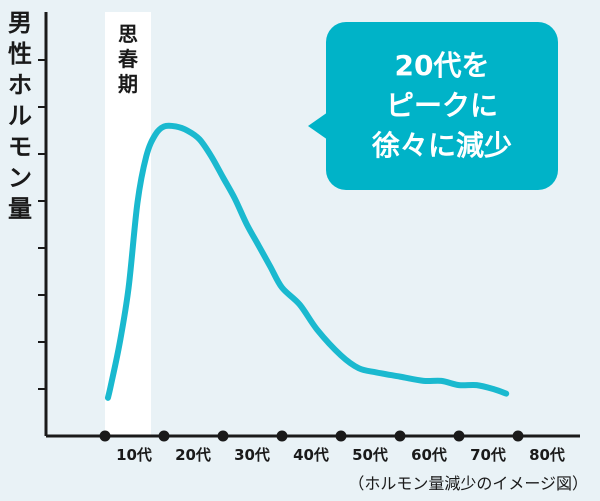 The image size is (600, 501). What do you see at coordinates (488, 455) in the screenshot?
I see `x-tick-label: 70代` at bounding box center [488, 455].